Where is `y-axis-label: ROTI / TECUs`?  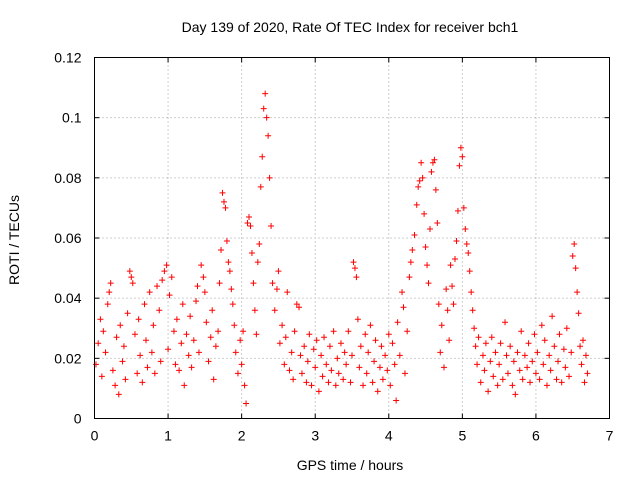 y-axis-label: ROTI / TECUs is located at coordinates (14, 240).